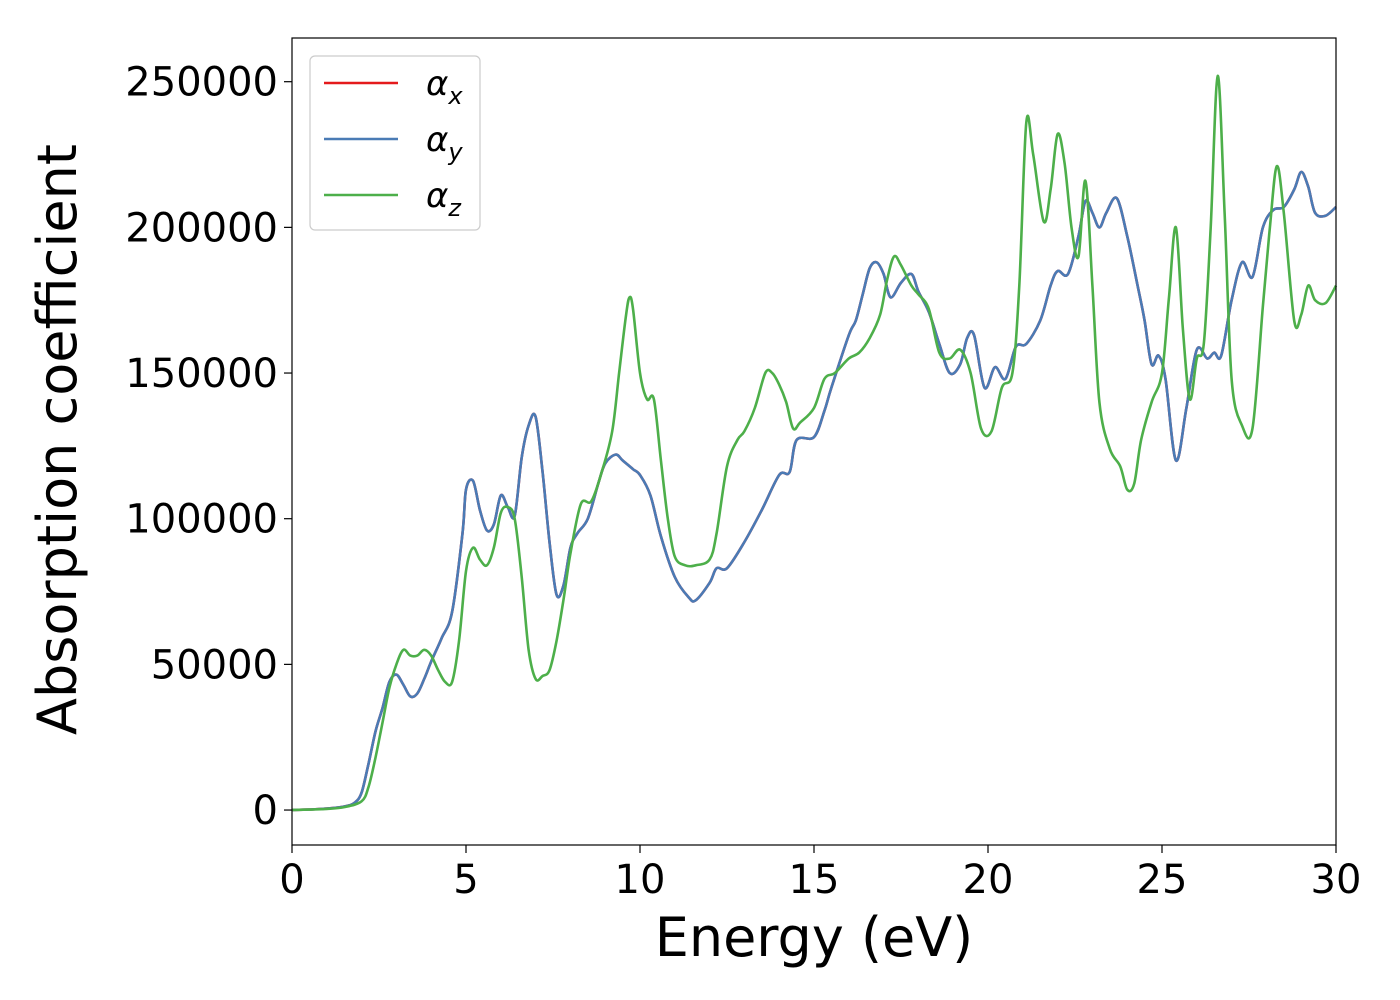  I want to click on x-tick-label: 25, so click(1162, 880).